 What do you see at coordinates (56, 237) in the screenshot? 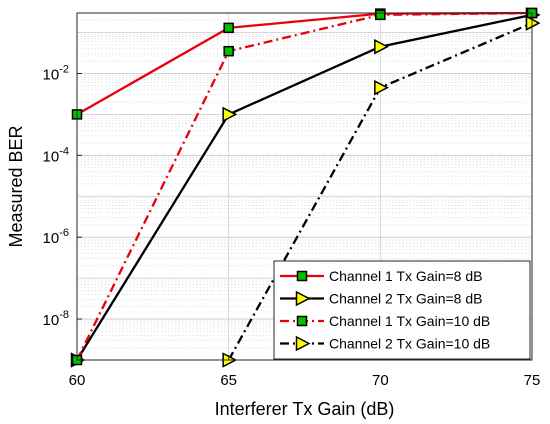
I see `y-tick-label: 10⁻⁶` at bounding box center [56, 237].